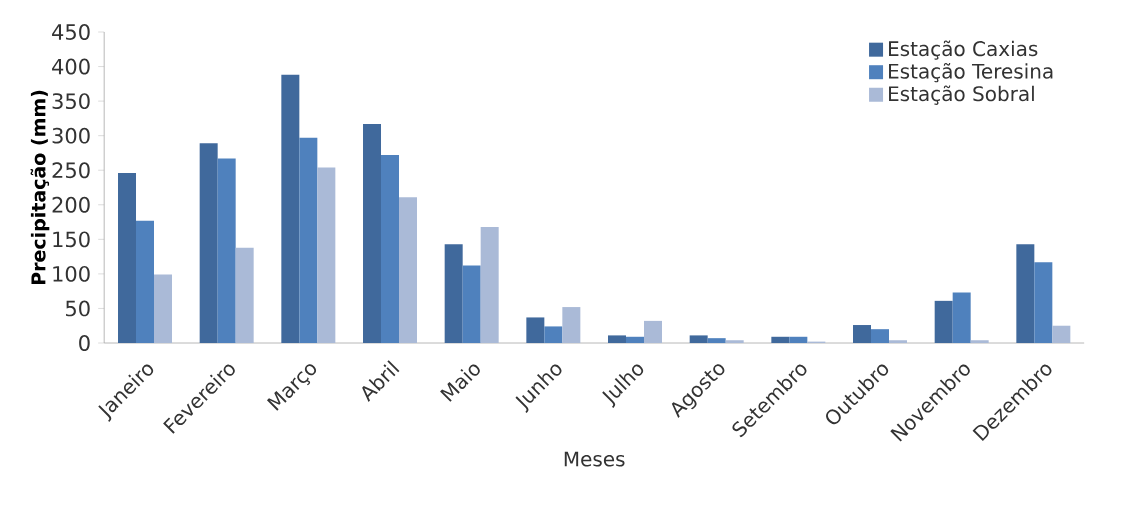 Image resolution: width=1134 pixels, height=510 pixels. What do you see at coordinates (71, 170) in the screenshot?
I see `y-tick-label: 250` at bounding box center [71, 170].